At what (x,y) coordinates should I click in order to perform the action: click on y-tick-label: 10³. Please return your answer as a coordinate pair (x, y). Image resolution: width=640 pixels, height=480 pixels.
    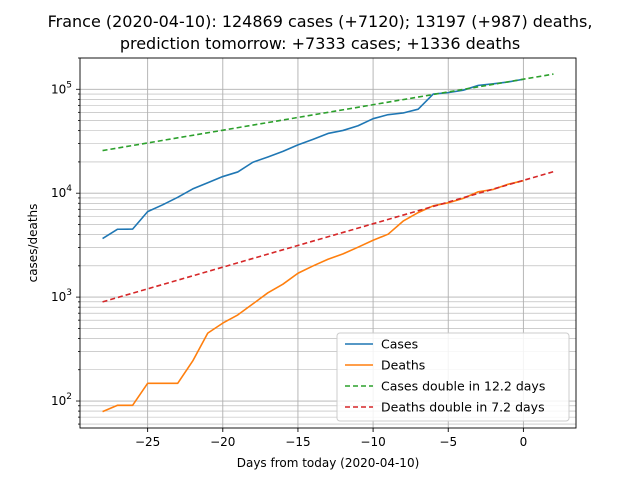
    Looking at the image, I should click on (61, 296).